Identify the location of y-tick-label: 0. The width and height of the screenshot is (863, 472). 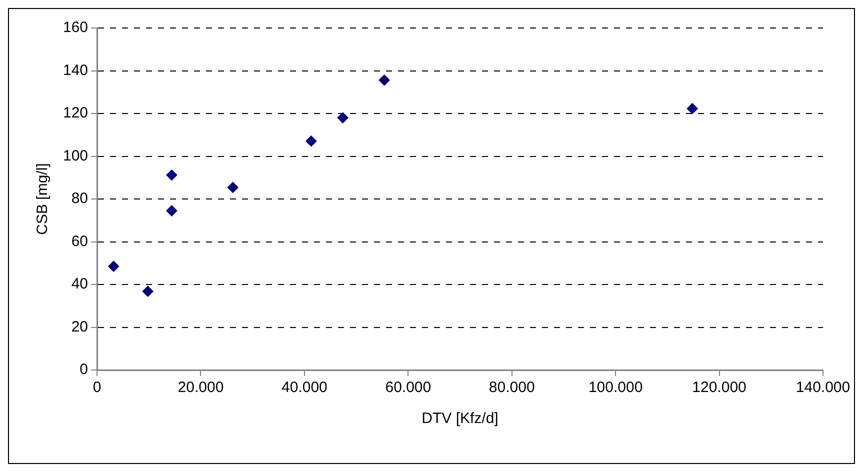
(84, 369).